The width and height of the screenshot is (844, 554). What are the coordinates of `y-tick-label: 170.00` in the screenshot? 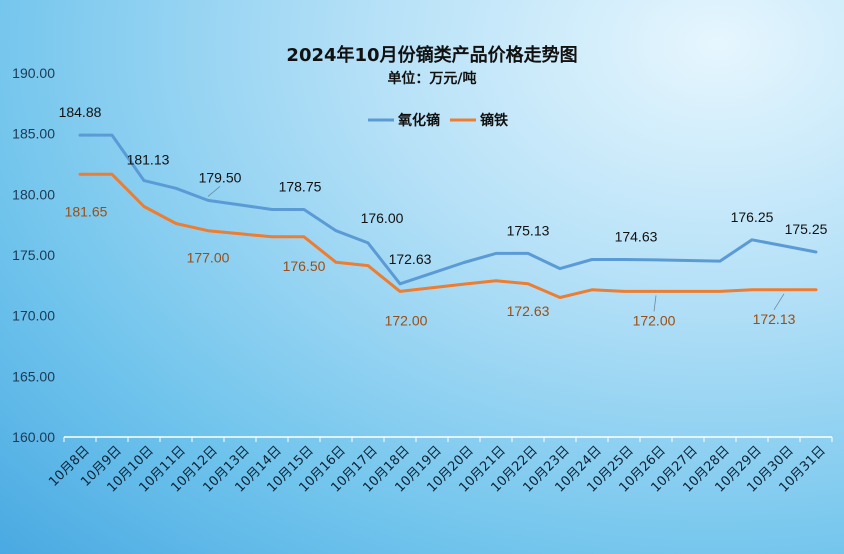 It's located at (33, 316).